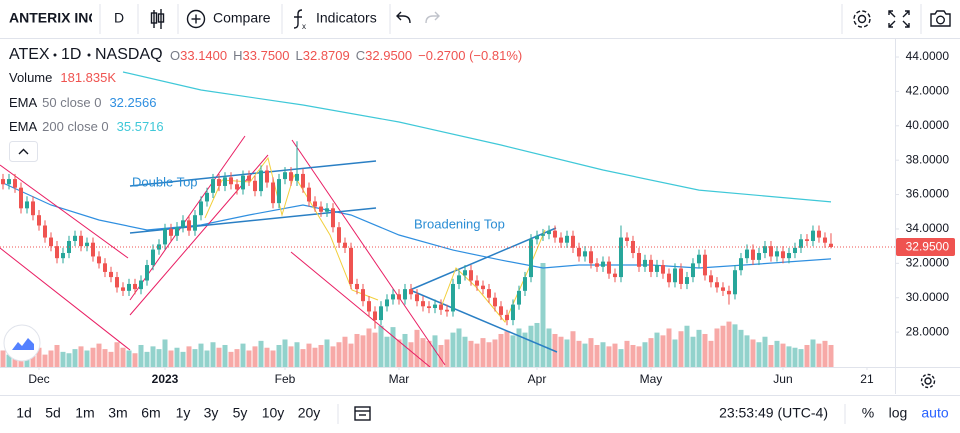 The width and height of the screenshot is (960, 433). Describe the element at coordinates (362, 413) in the screenshot. I see `date-range-button` at that location.